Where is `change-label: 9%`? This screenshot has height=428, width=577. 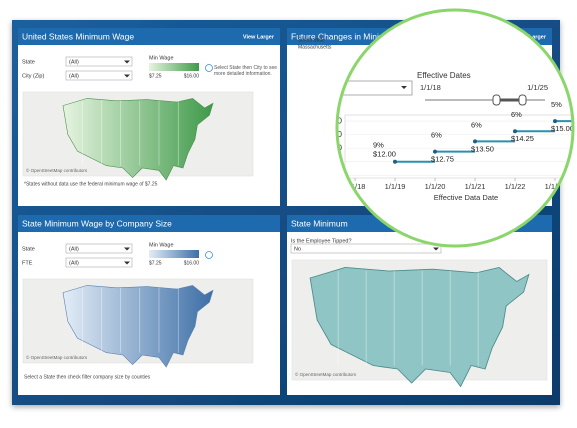 change-label: 9% is located at coordinates (378, 145).